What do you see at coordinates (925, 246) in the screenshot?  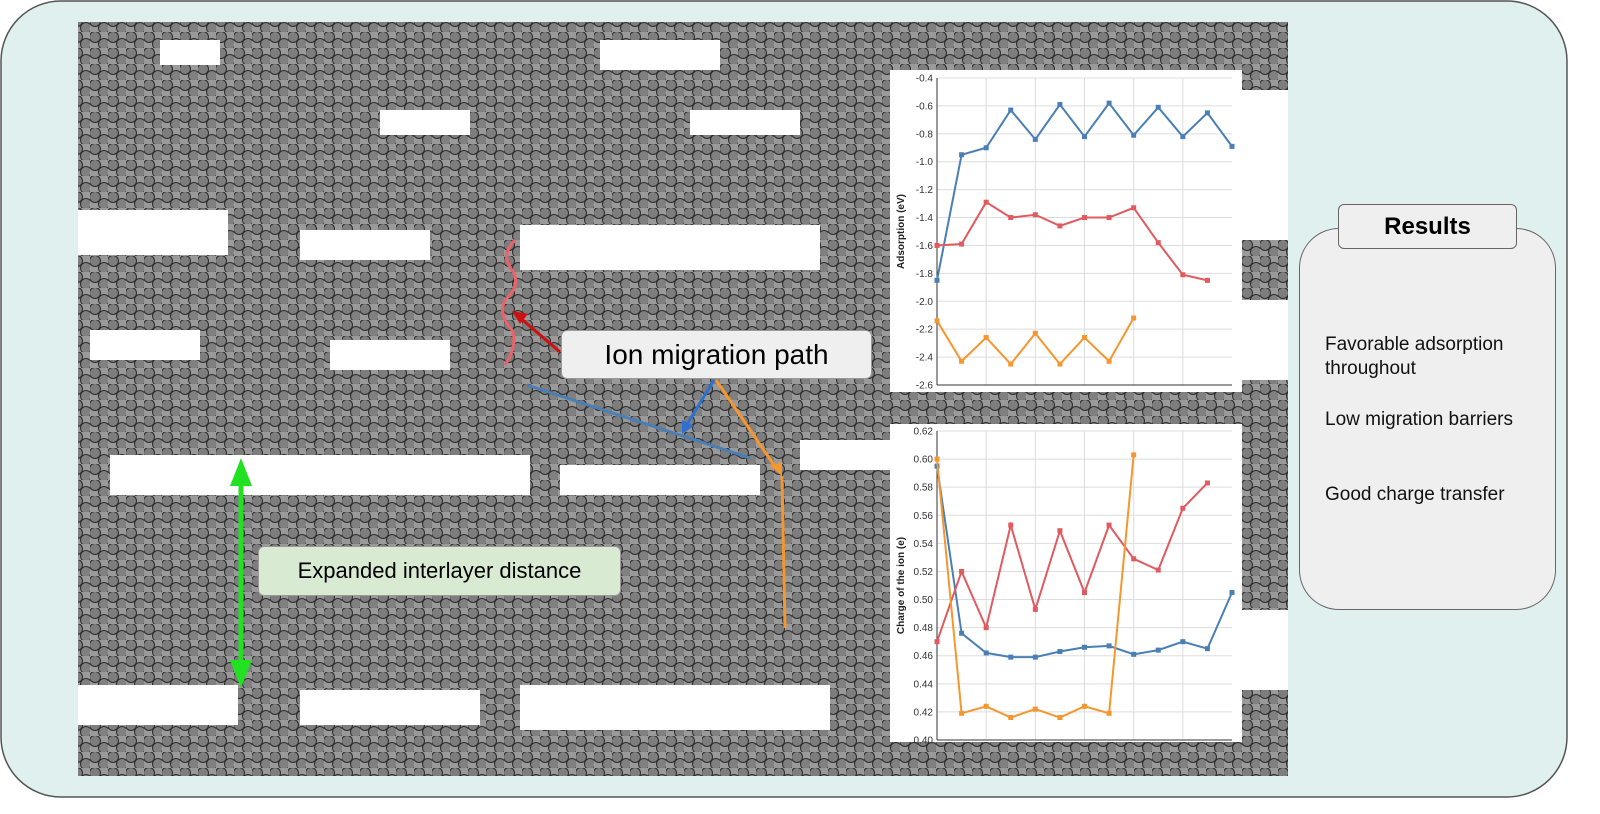 I see `y-tick-label: -1.6` at bounding box center [925, 246].